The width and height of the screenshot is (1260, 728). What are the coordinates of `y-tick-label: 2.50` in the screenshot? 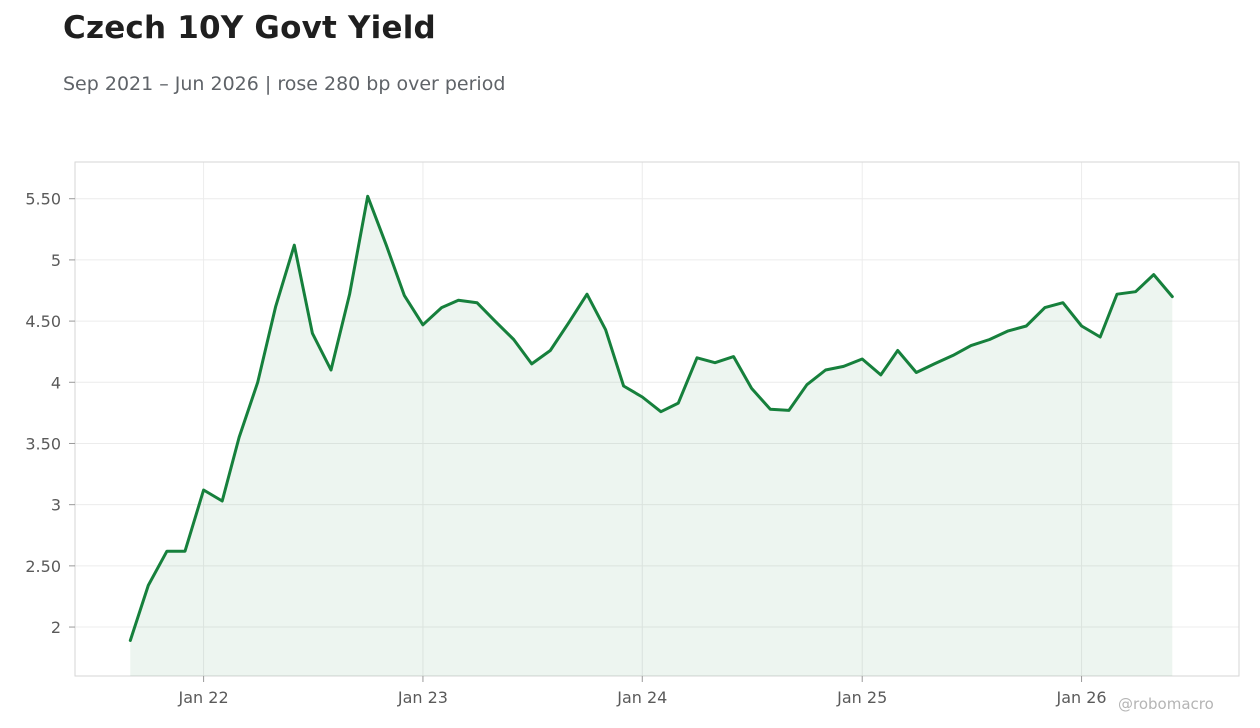 It's located at (43, 566).